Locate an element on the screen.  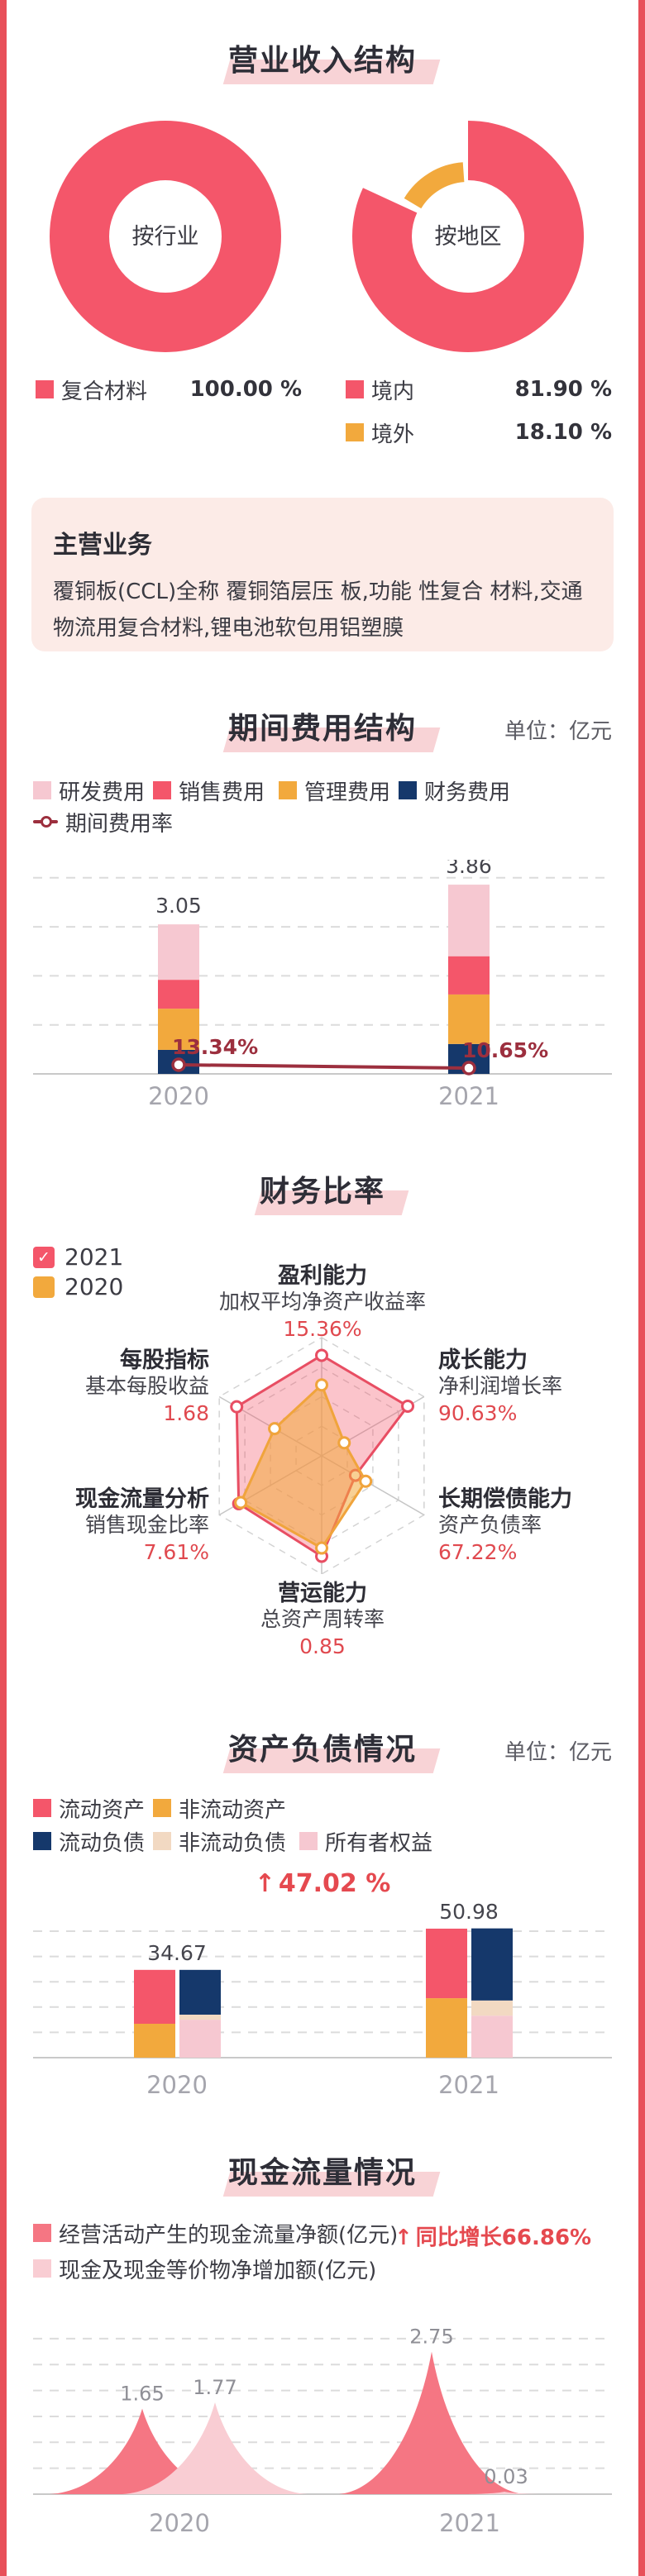
legend-year-2021: ✓ 2021 is located at coordinates (78, 1257).